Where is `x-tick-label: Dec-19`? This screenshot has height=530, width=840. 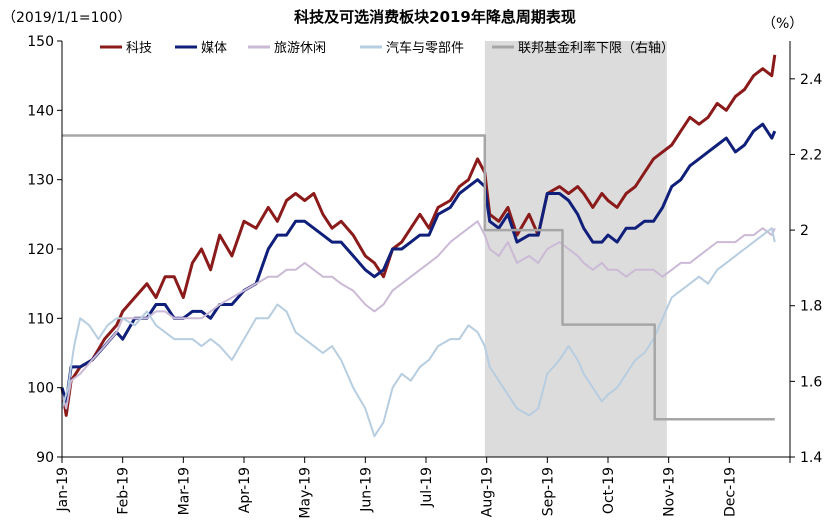
x-tick-label: Dec-19 is located at coordinates (730, 492).